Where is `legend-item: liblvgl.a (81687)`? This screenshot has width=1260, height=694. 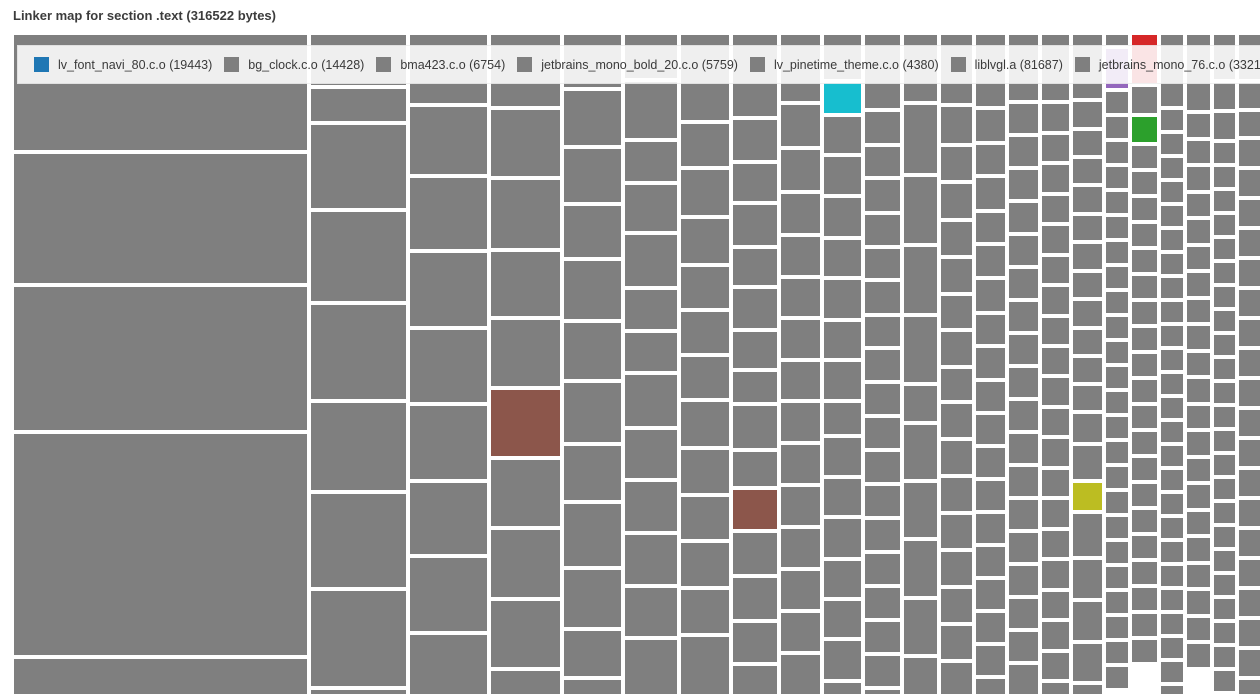
legend-item: liblvgl.a (81687) is located at coordinates (1006, 64).